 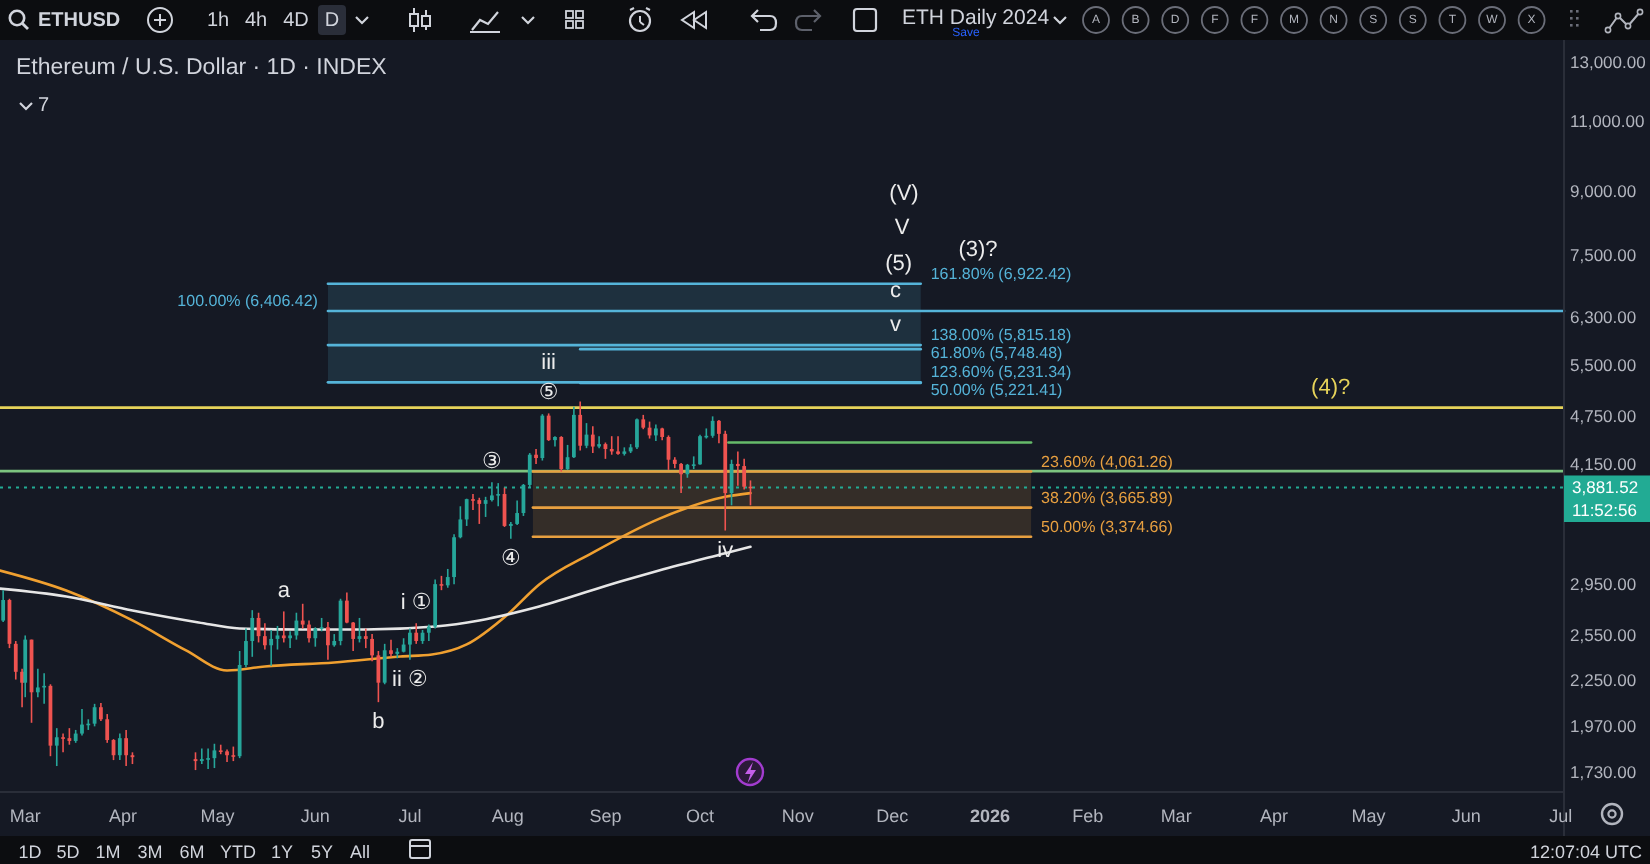 I want to click on annotation: a, so click(x=284, y=591).